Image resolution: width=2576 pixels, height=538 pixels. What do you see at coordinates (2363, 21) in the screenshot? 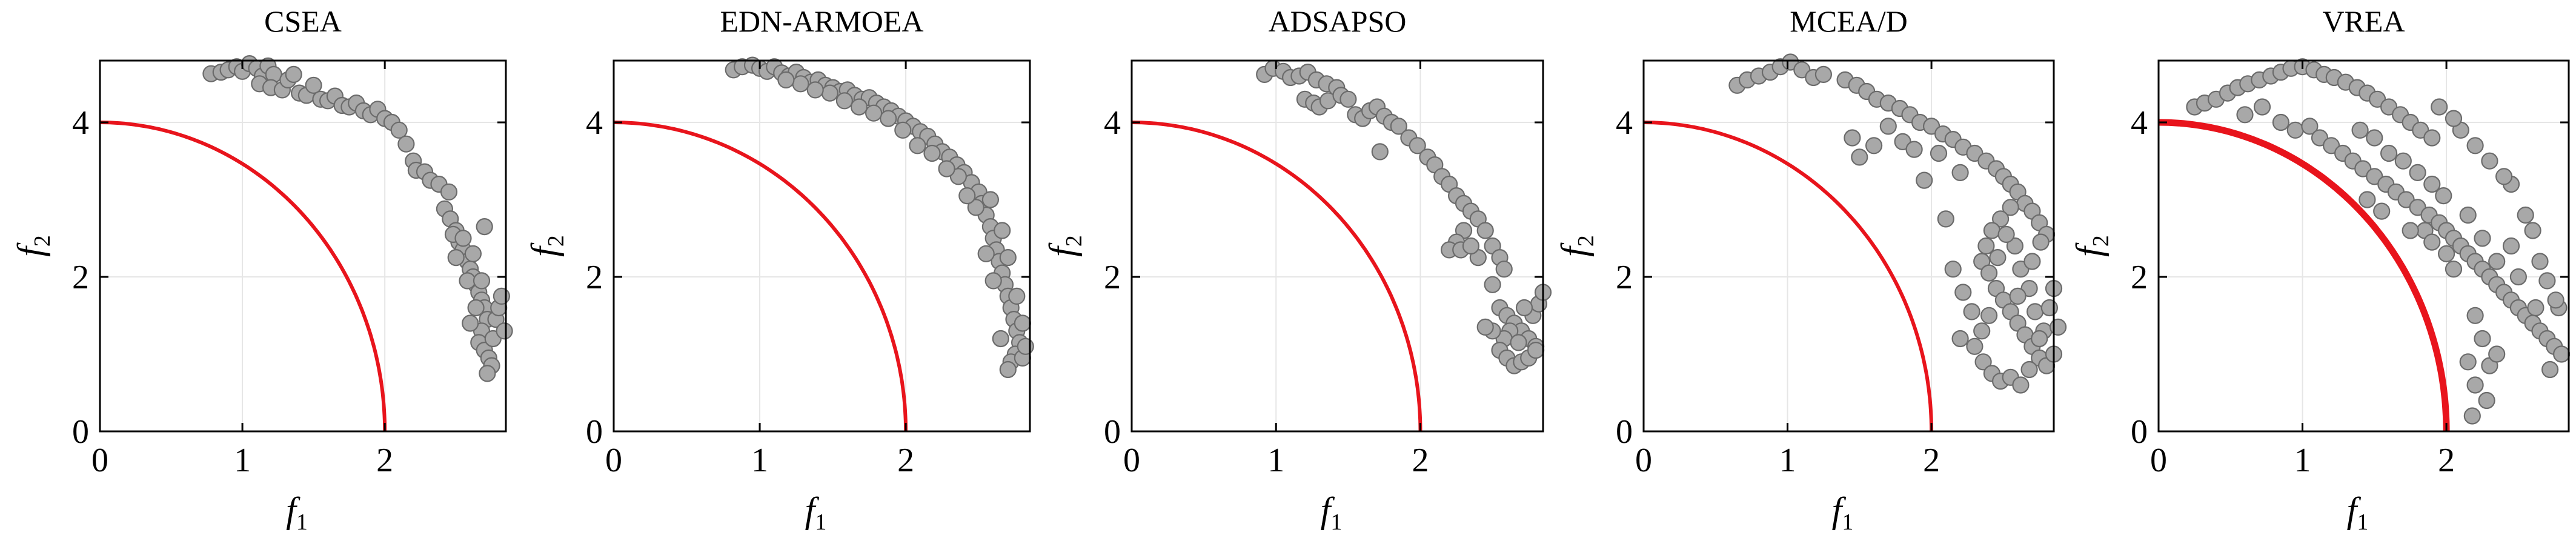
I see `subplot-title: VREA` at bounding box center [2363, 21].